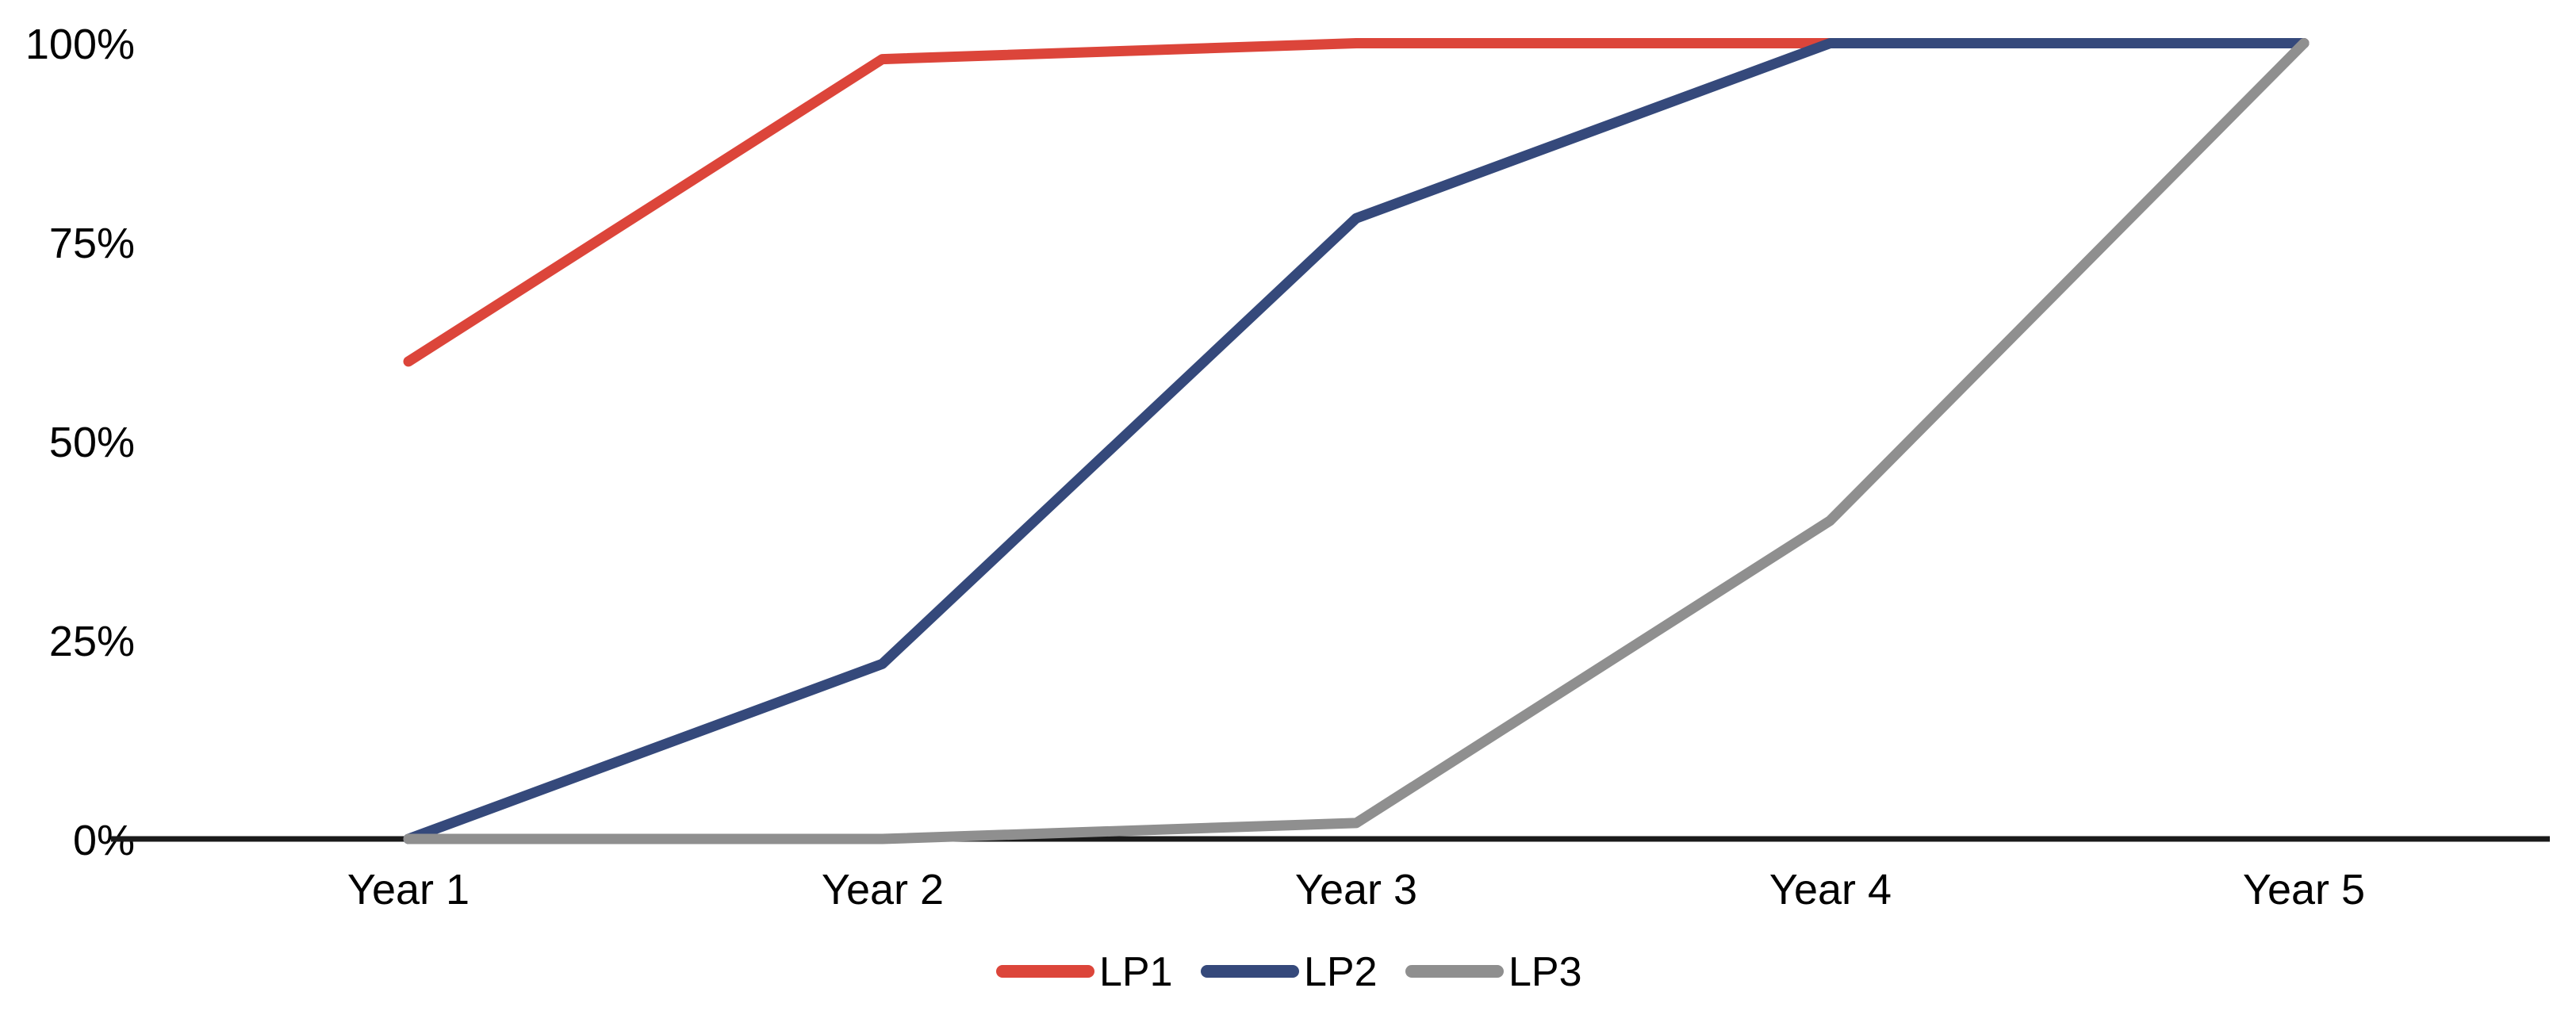  Describe the element at coordinates (1341, 972) in the screenshot. I see `legend-label-lp2: LP2` at that location.